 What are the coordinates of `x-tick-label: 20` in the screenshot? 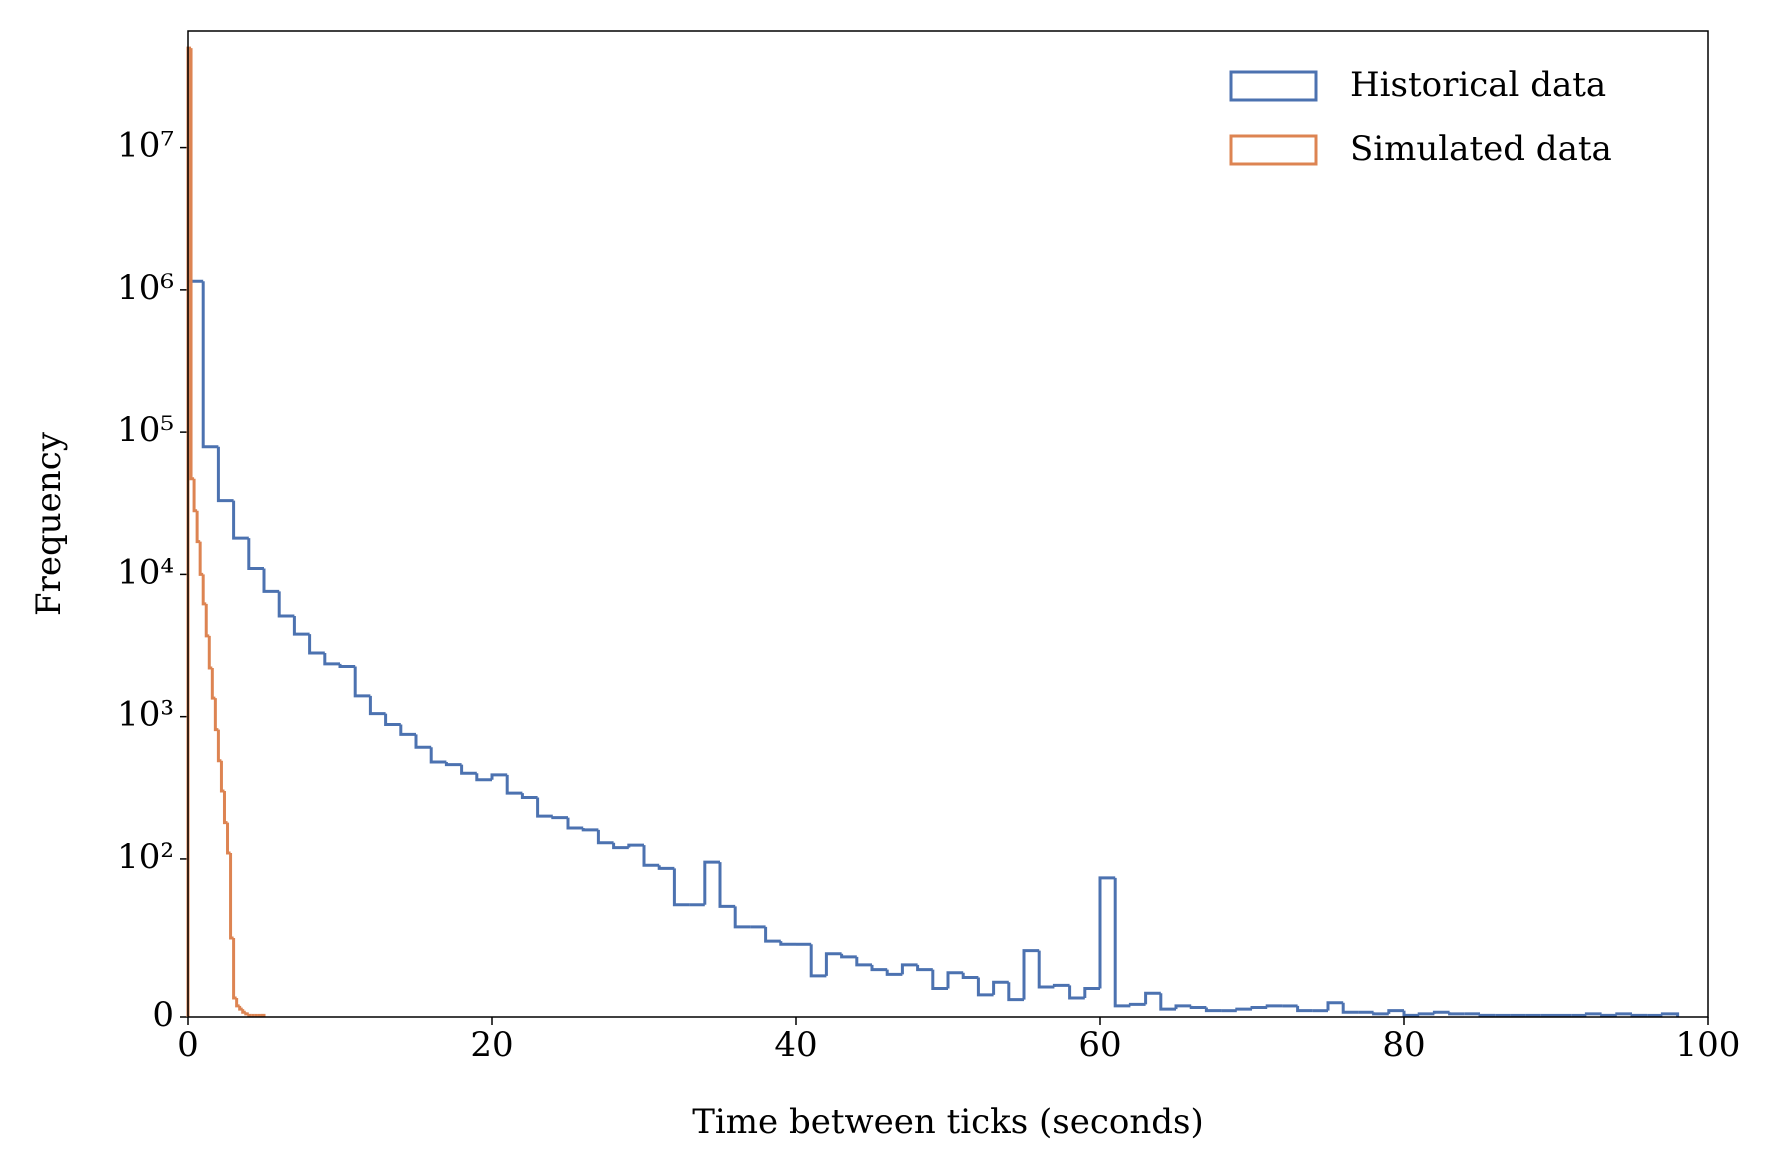 It's located at (491, 1045).